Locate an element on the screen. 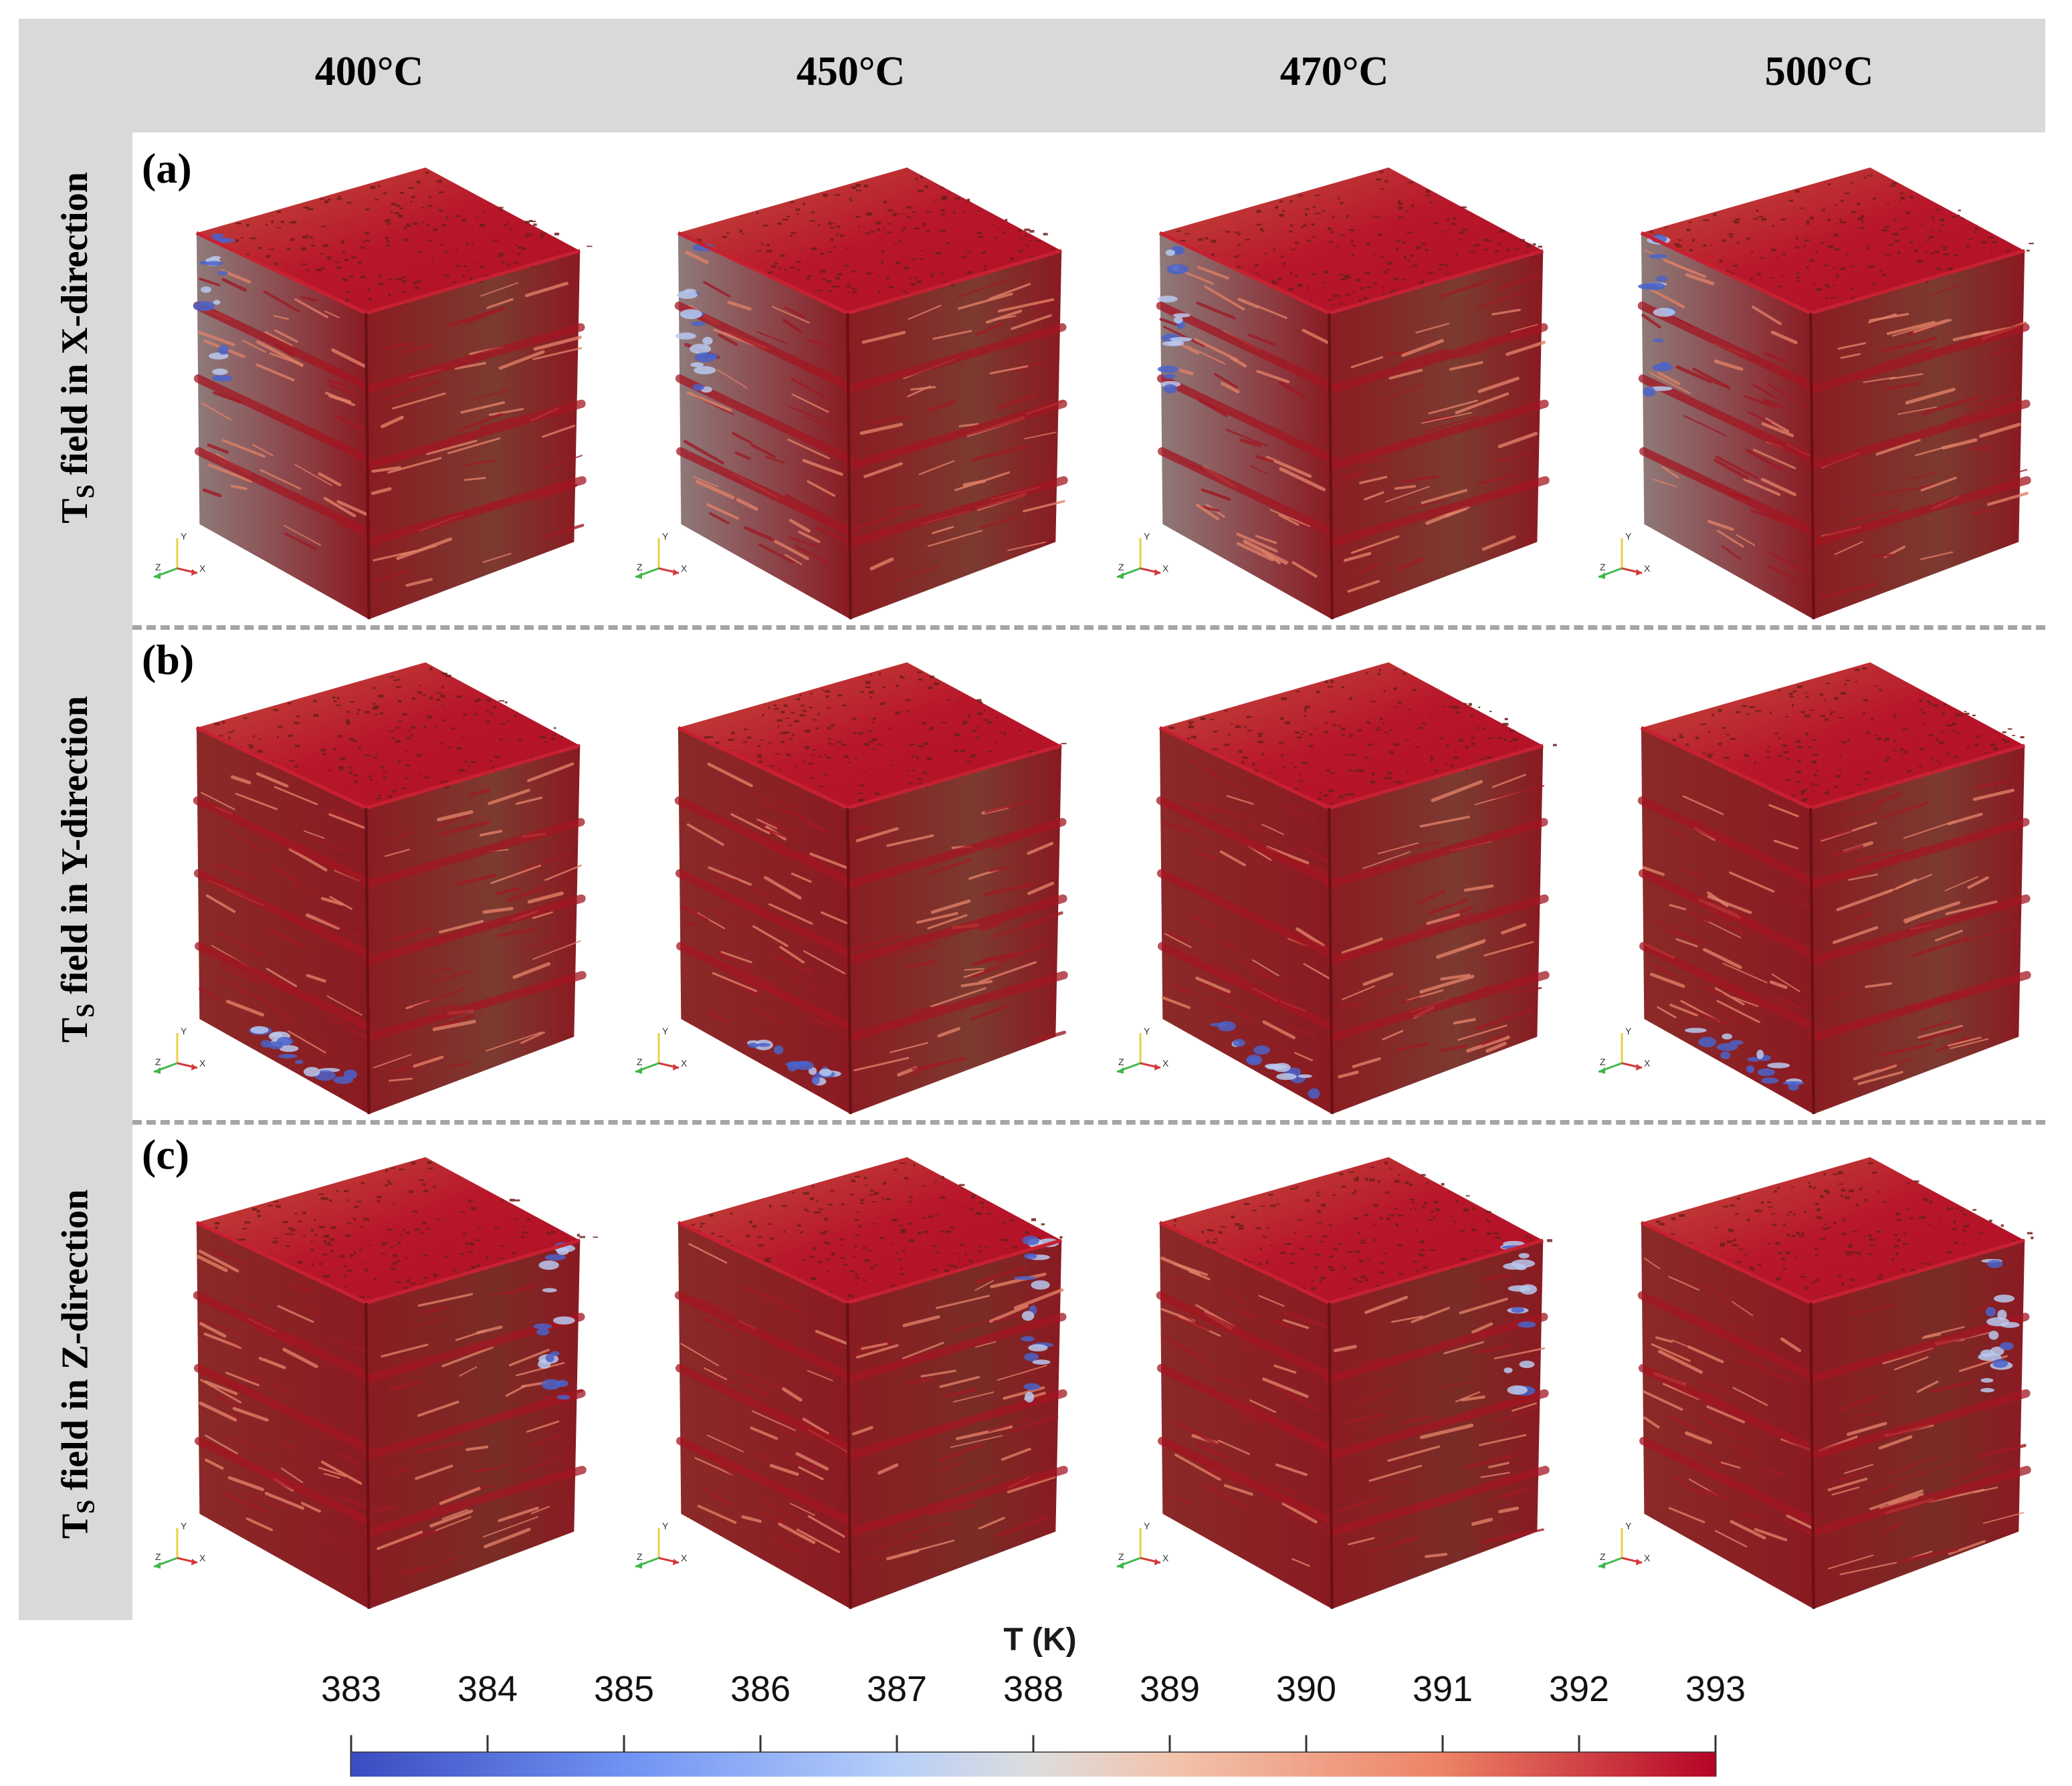  colorbar is located at coordinates (1033, 1756).